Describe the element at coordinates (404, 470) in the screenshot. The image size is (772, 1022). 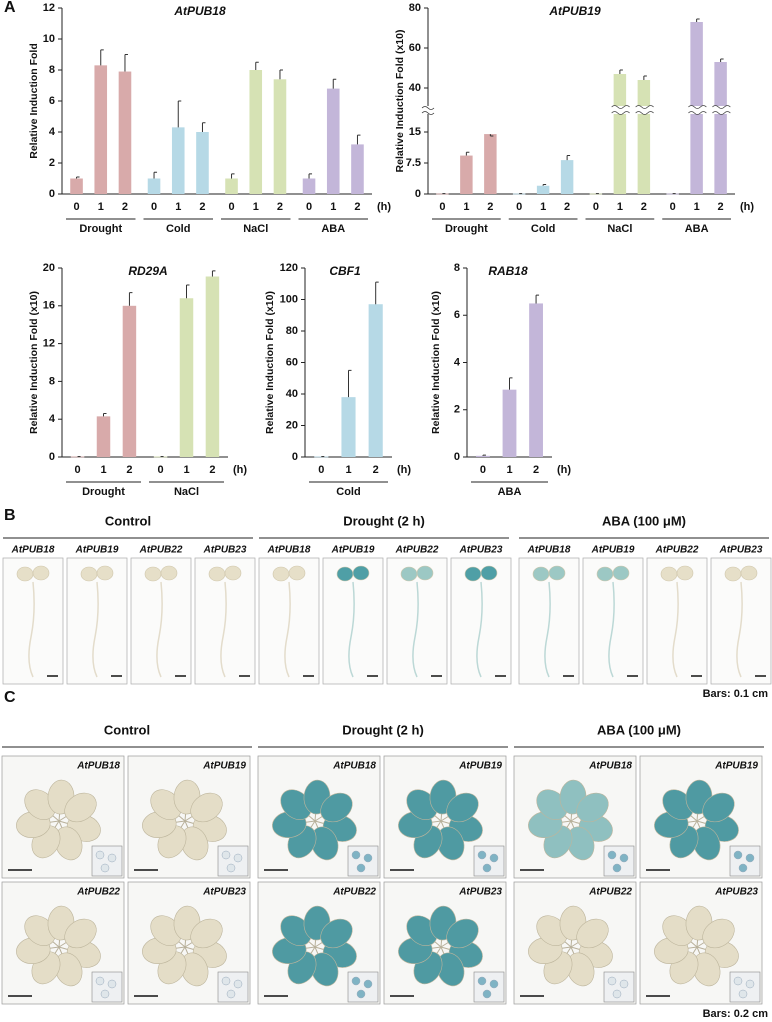
I see `x-unit: (h)` at that location.